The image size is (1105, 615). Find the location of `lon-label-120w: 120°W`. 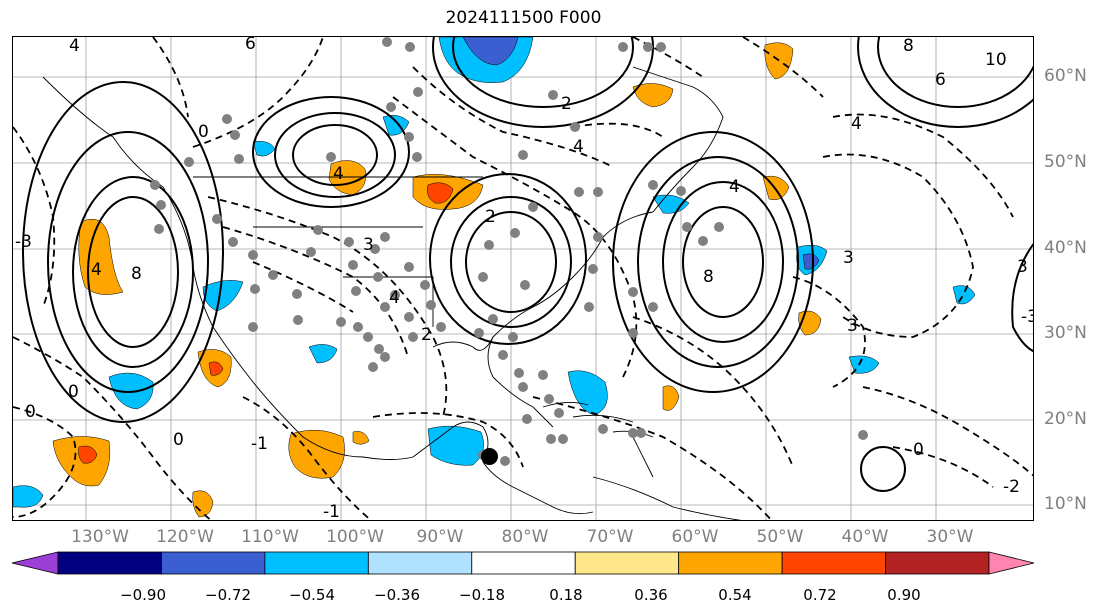

lon-label-120w: 120°W is located at coordinates (185, 537).